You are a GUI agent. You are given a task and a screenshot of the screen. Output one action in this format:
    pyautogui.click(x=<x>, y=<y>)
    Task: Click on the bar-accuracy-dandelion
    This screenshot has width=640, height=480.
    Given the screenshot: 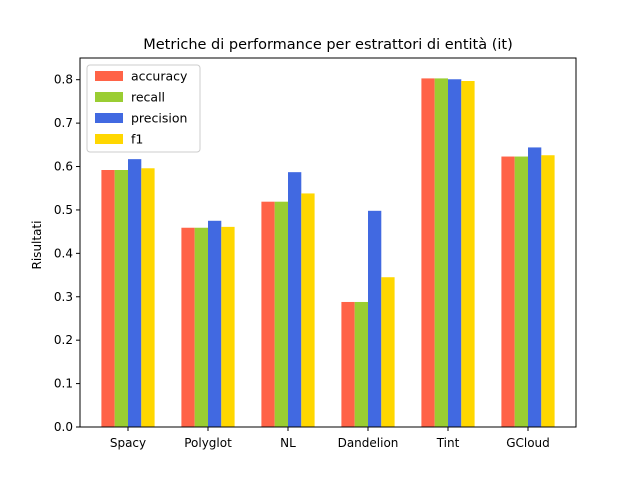 What is the action you would take?
    pyautogui.click(x=348, y=364)
    